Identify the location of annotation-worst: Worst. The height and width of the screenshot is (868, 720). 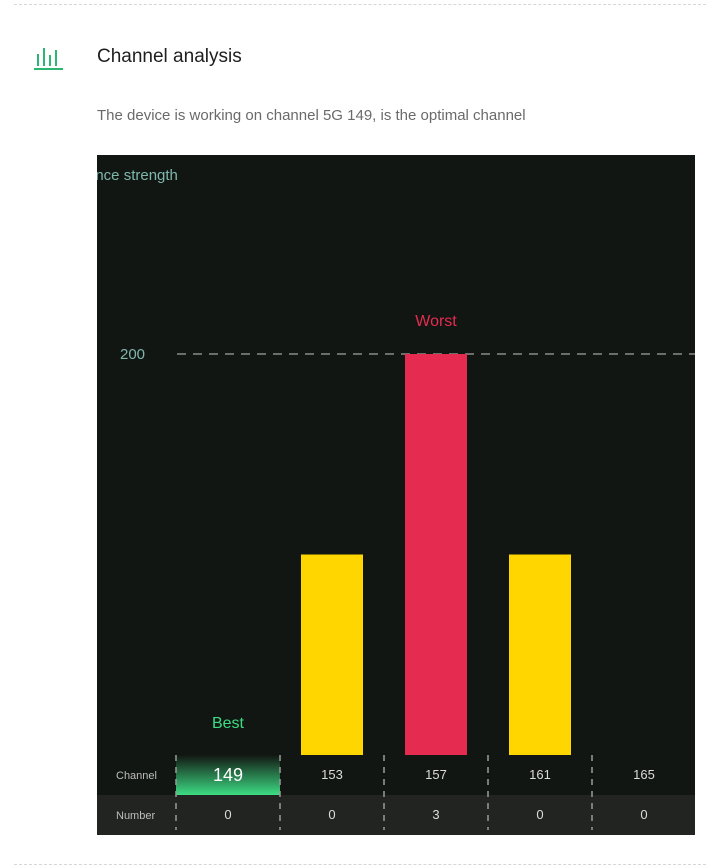
(436, 321).